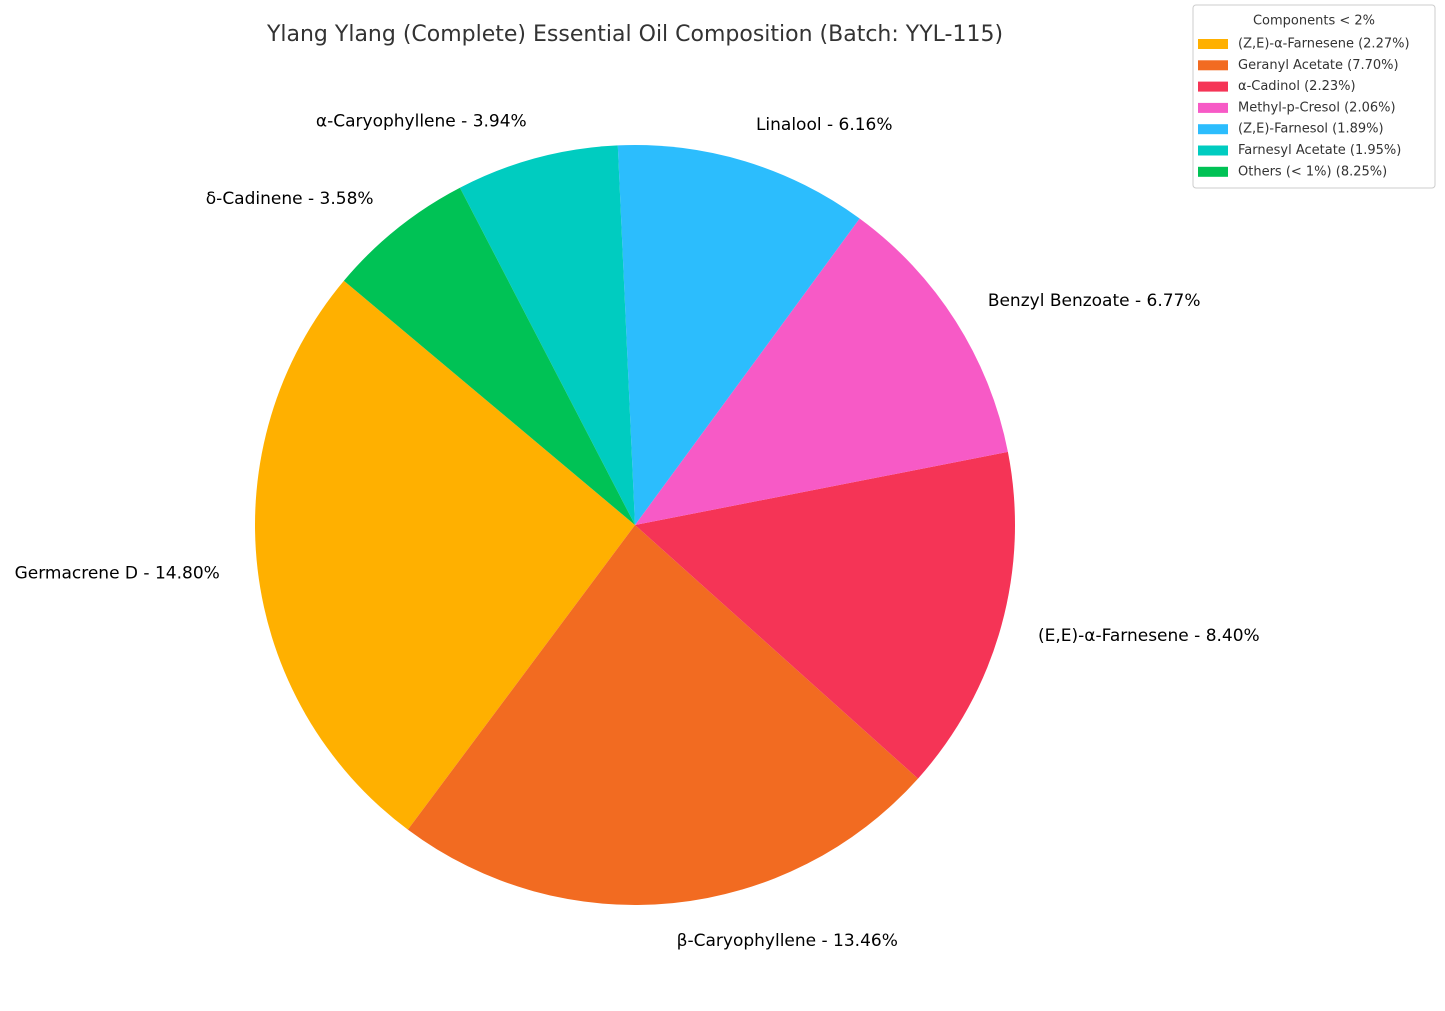 This screenshot has width=1445, height=1011. I want to click on legend-label: Methyl-p-Cresol (2.06%), so click(1317, 107).